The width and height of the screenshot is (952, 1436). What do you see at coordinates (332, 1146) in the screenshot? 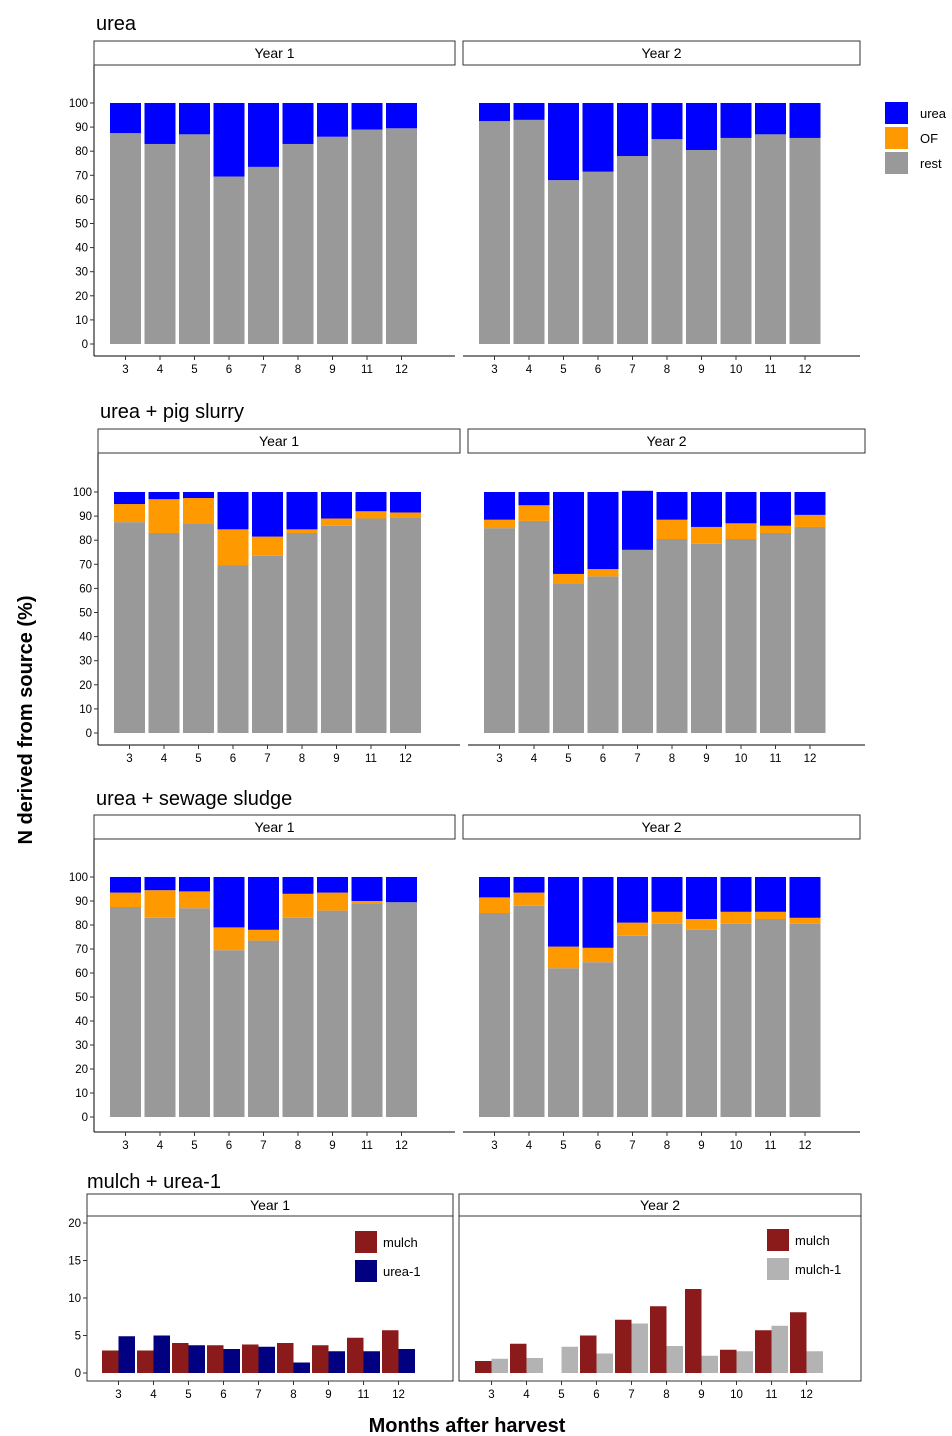
I see `x-tick-label: 9` at bounding box center [332, 1146].